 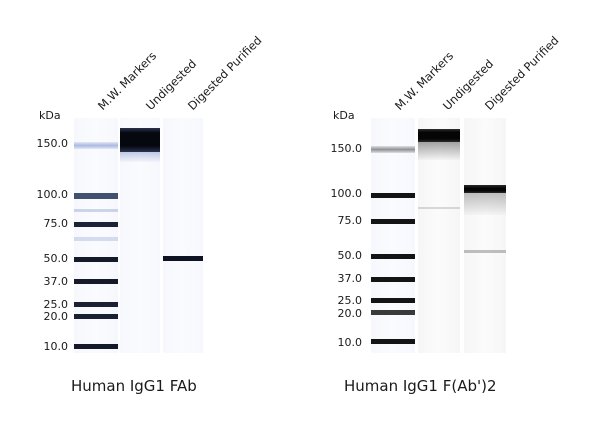 I want to click on gel-caption: Human IgG1 F(Ab')2, so click(x=420, y=386).